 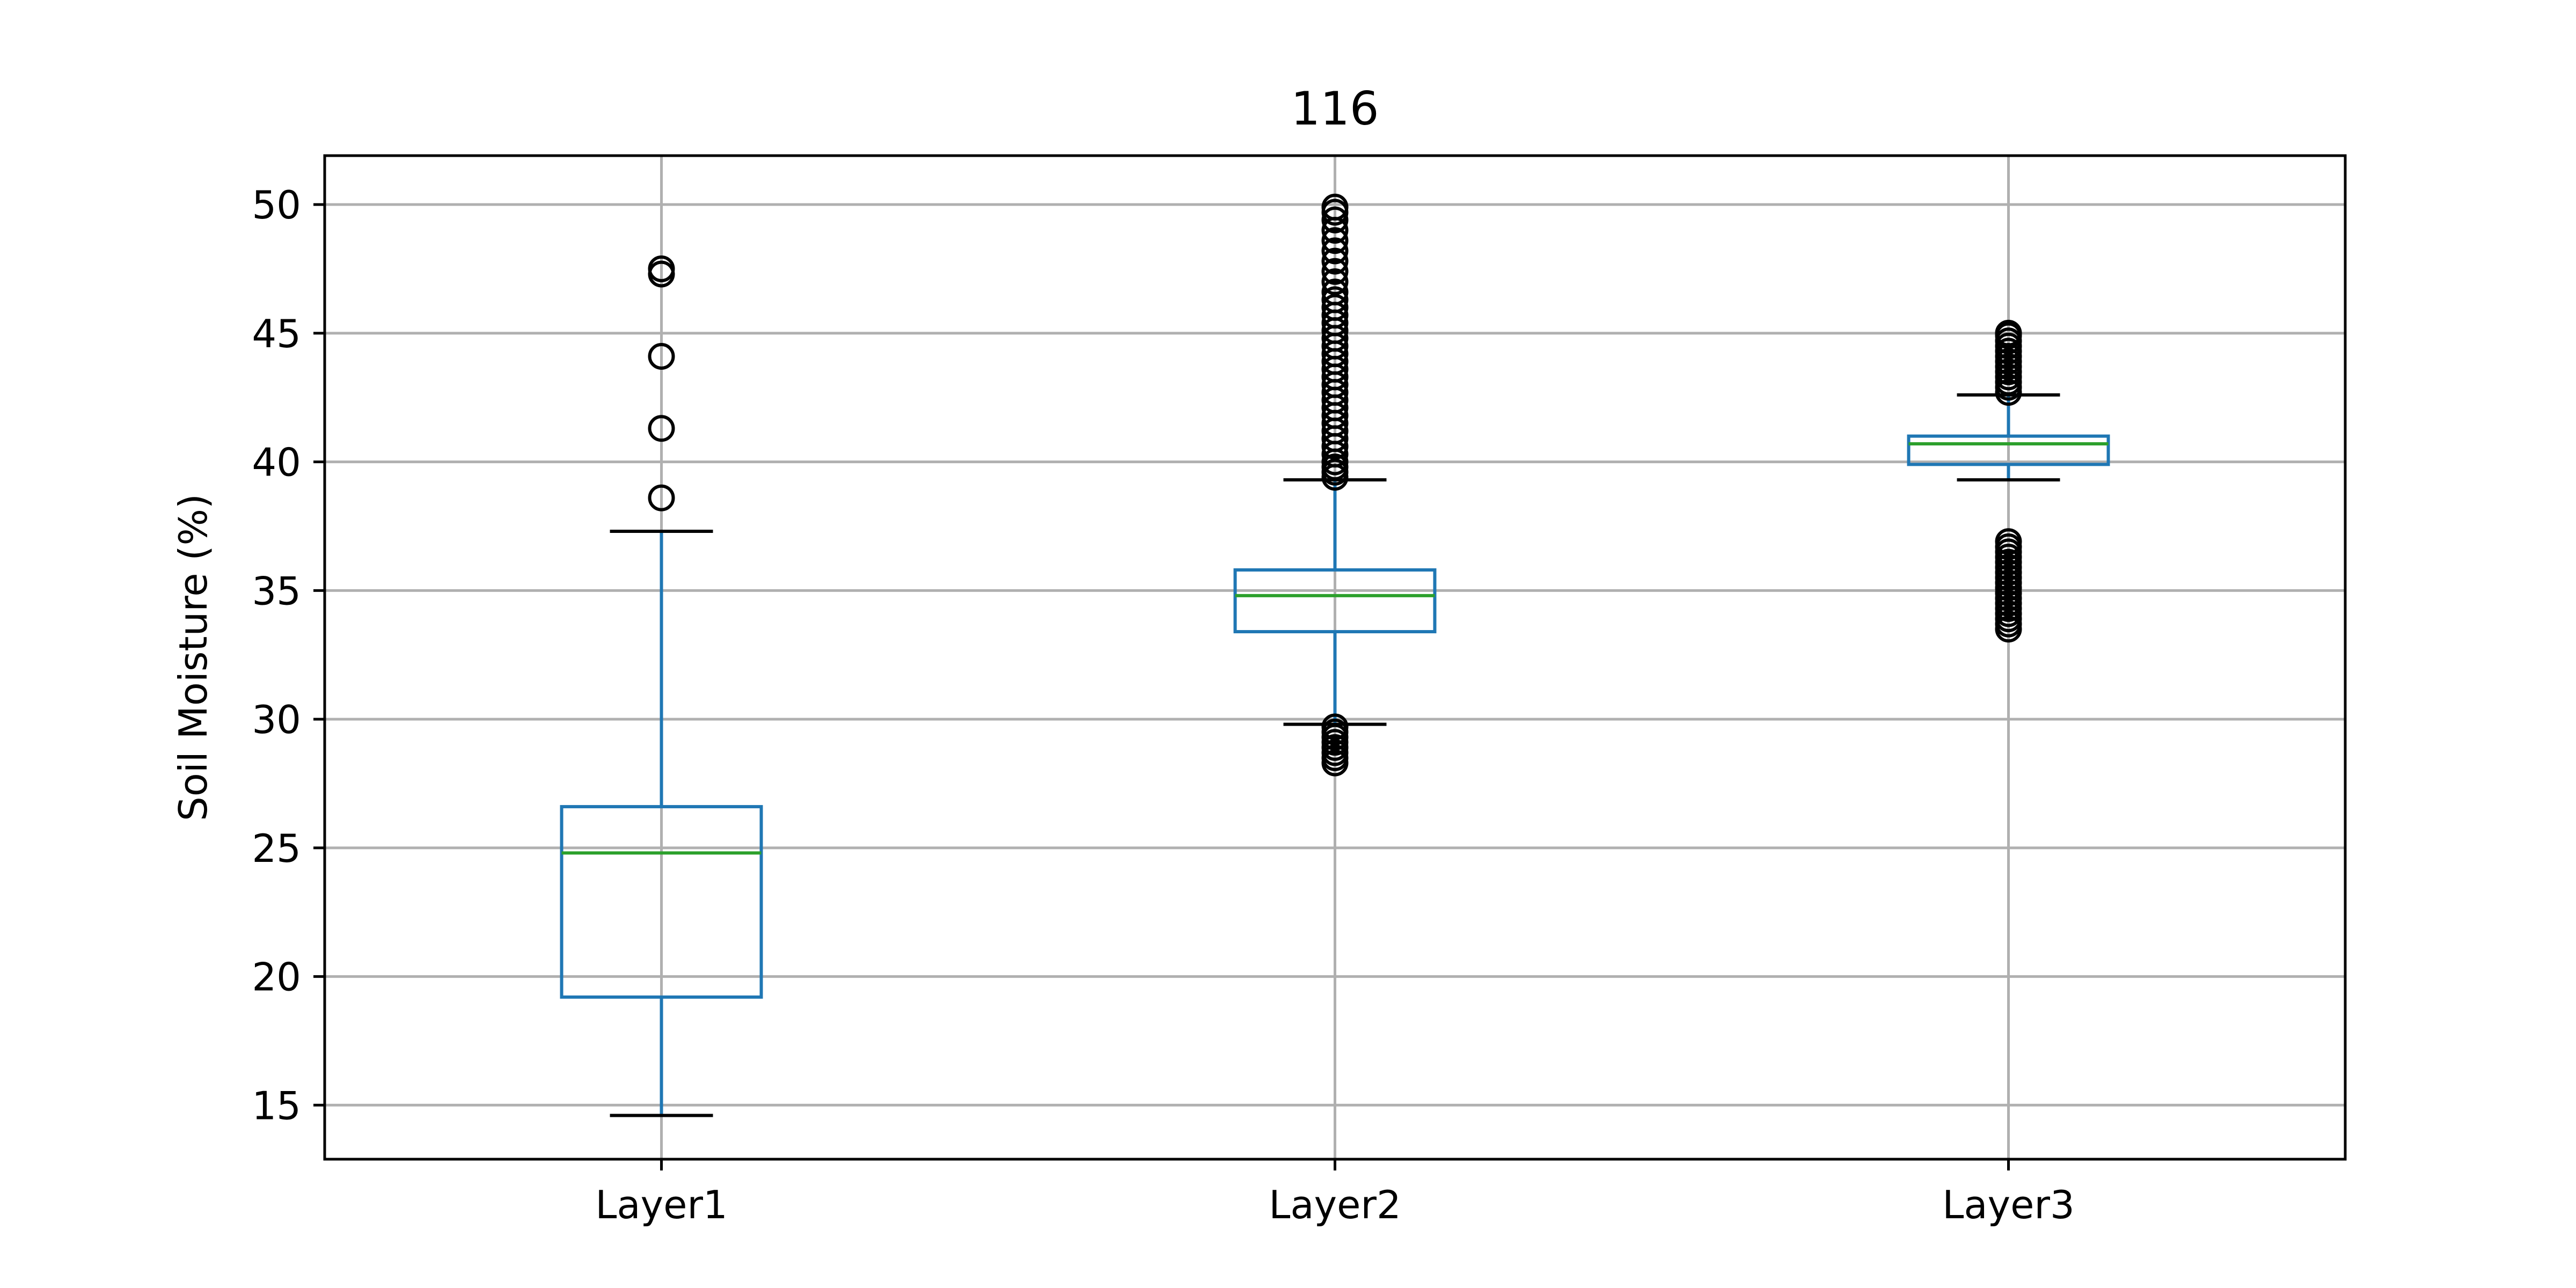 I want to click on y-tick-label: 50, so click(x=276, y=205).